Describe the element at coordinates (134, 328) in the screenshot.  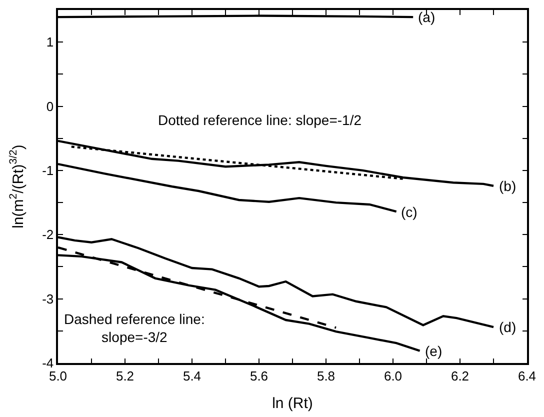
I see `annotation: Dashed reference line: slope=-3/2` at that location.